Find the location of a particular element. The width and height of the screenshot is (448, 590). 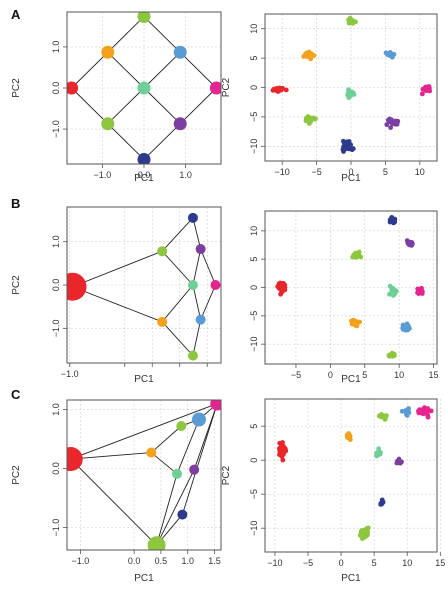

cluster-navy is located at coordinates (382, 502).